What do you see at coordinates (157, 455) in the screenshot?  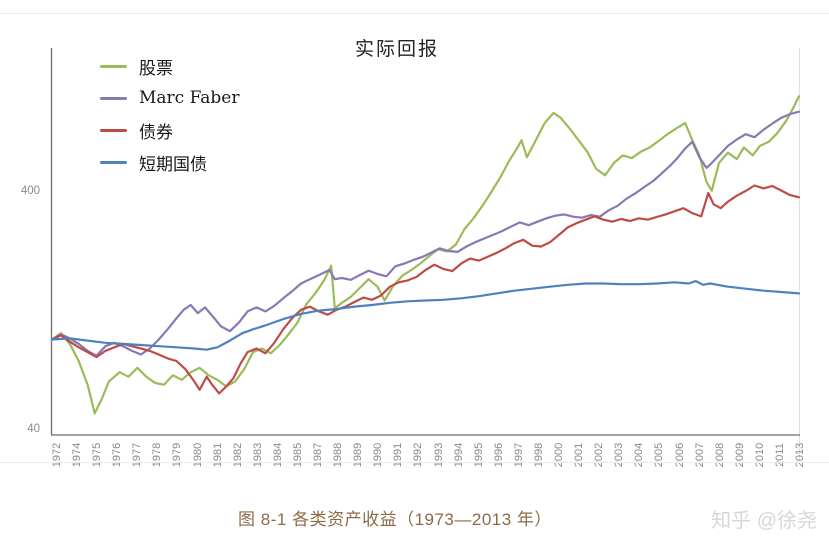 I see `x-tick-label-1978: 1978` at bounding box center [157, 455].